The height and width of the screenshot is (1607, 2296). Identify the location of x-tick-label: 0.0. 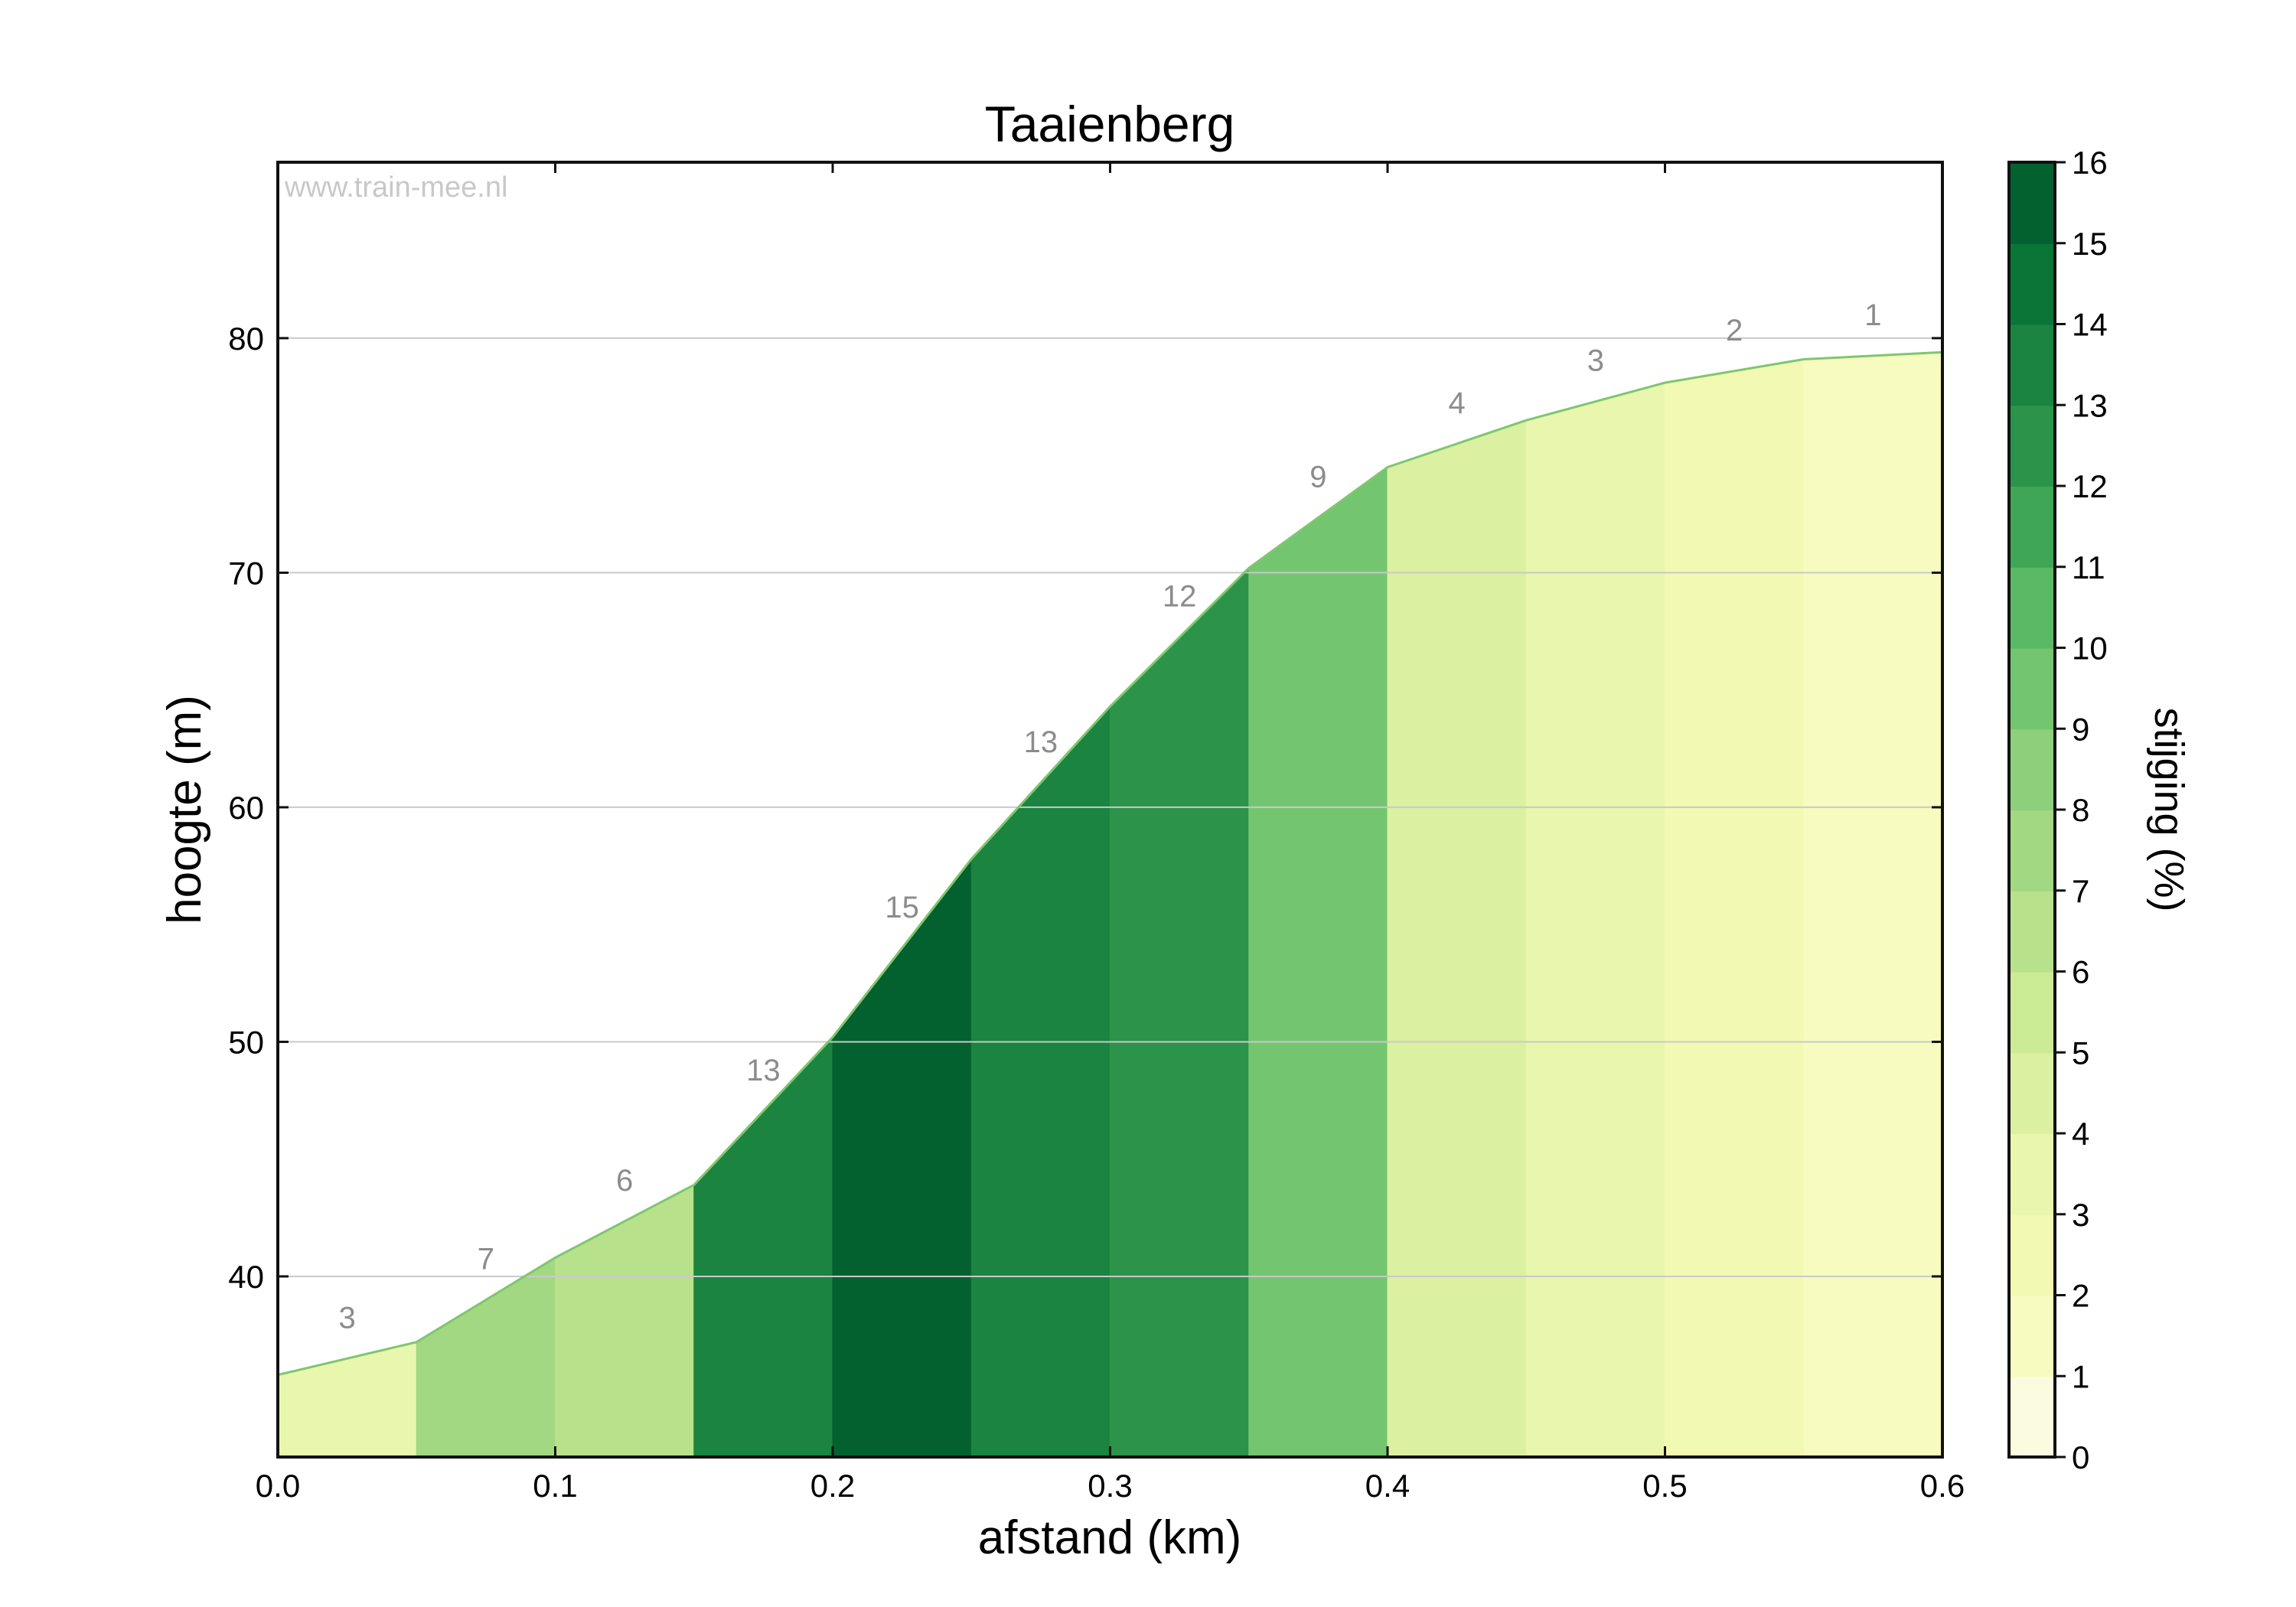
(278, 1486).